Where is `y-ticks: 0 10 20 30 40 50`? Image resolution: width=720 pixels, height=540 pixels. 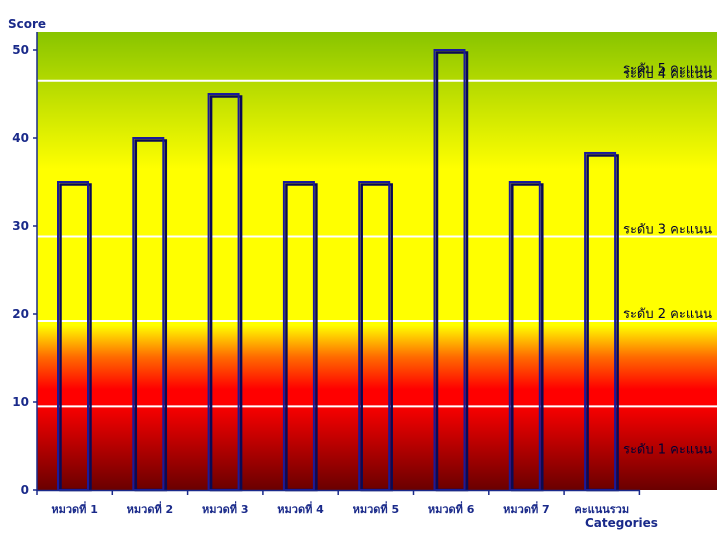
y-ticks: 0 10 20 30 40 50 is located at coordinates (24, 270).